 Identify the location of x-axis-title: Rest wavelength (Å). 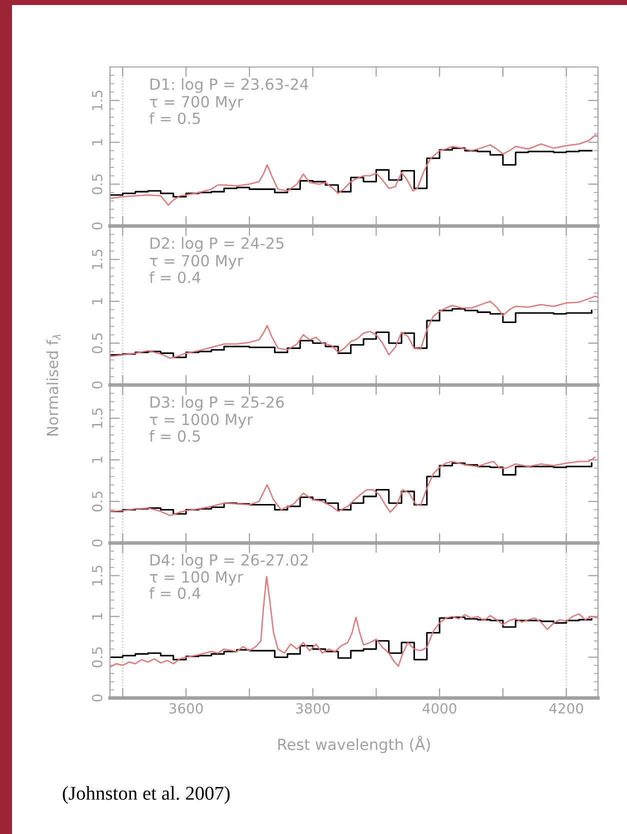
(354, 745).